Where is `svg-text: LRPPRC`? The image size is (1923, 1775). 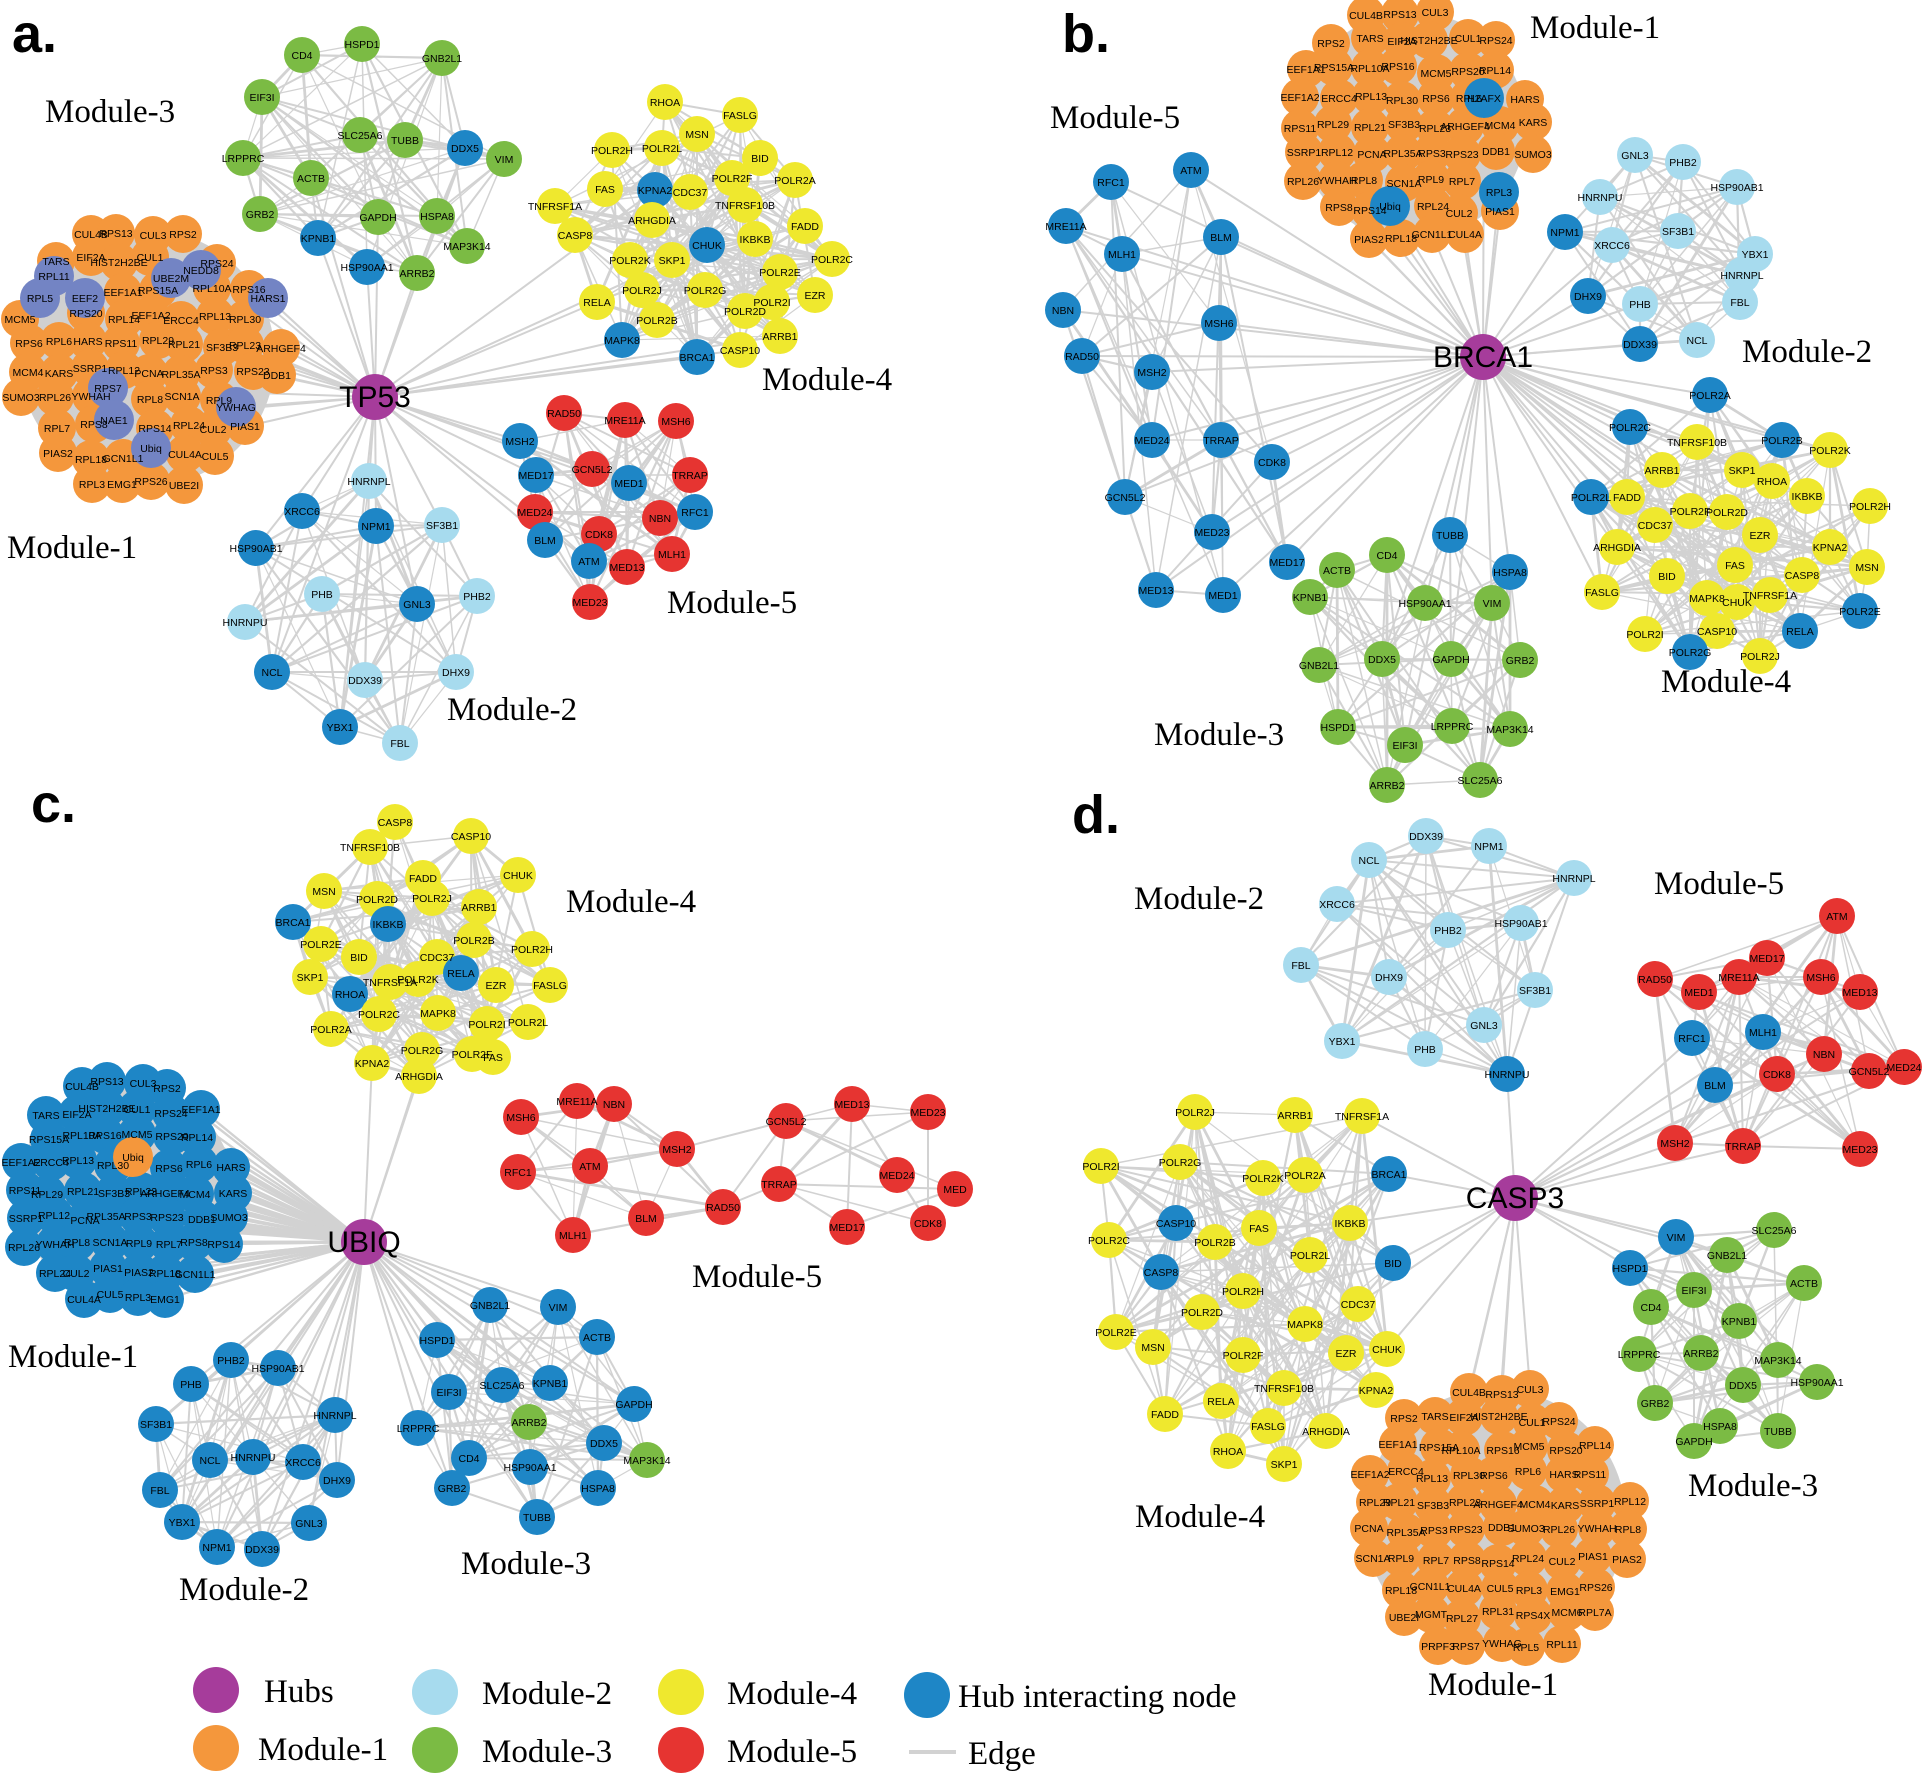 svg-text: LRPPRC is located at coordinates (243, 159).